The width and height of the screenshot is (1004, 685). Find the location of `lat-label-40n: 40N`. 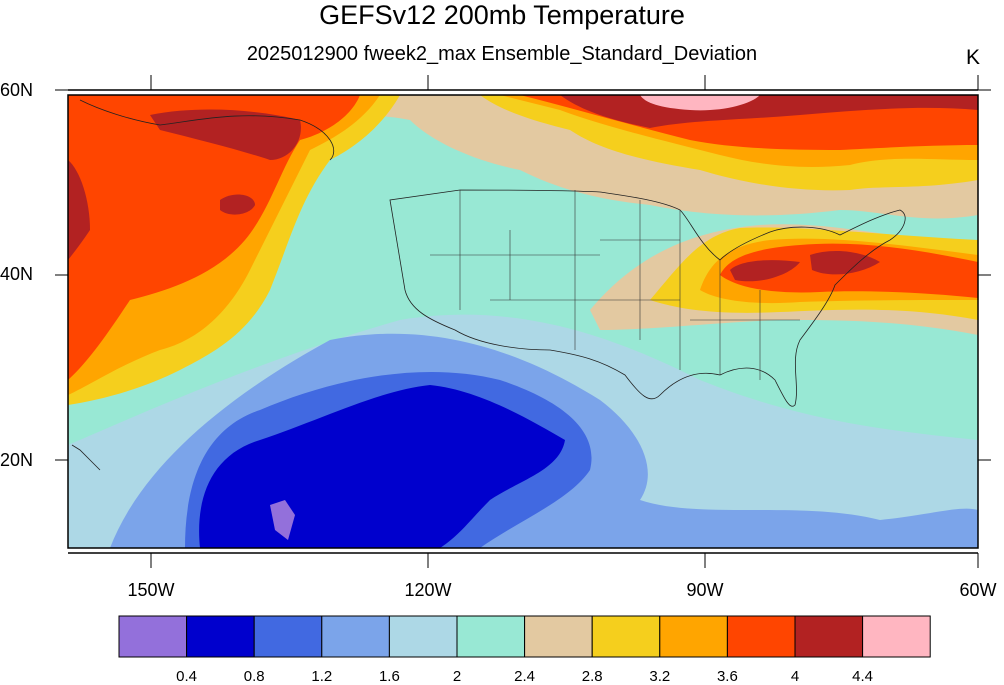

lat-label-40n: 40N is located at coordinates (17, 274).